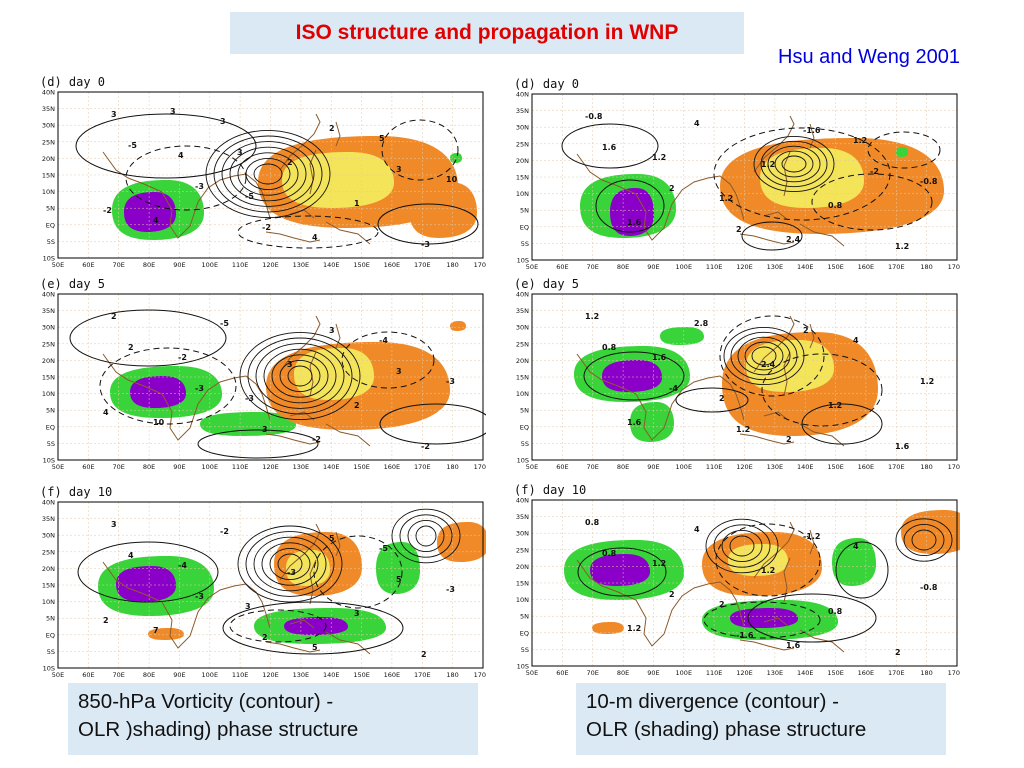 Image resolution: width=1024 pixels, height=768 pixels. Describe the element at coordinates (156, 220) in the screenshot. I see `contour-label: 4` at that location.